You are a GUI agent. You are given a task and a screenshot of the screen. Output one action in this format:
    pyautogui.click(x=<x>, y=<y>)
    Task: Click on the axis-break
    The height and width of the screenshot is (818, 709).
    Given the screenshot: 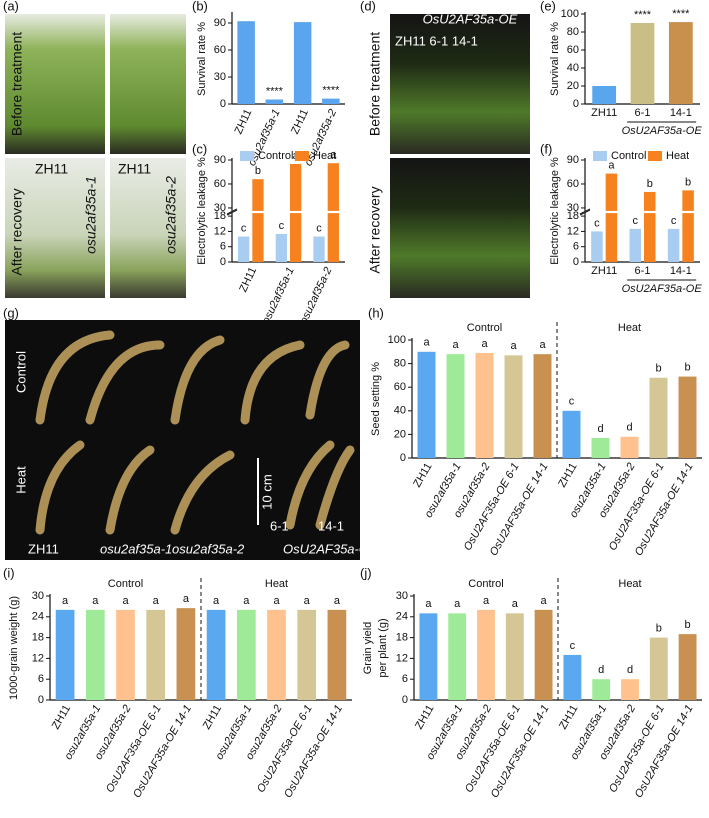 What is the action you would take?
    pyautogui.click(x=639, y=212)
    